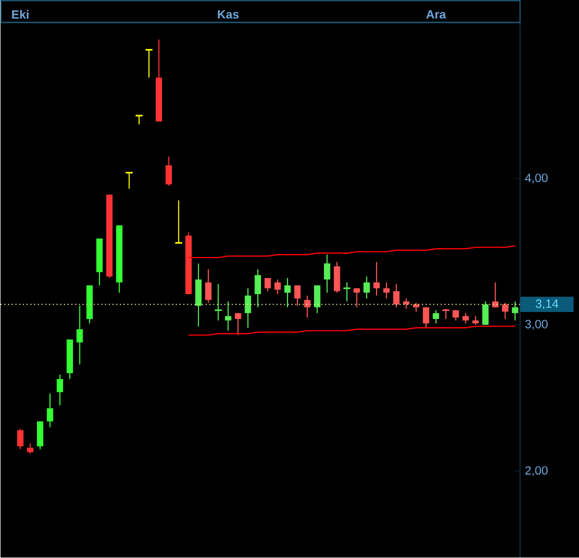  I want to click on ref-line-label: 3,14, so click(547, 305).